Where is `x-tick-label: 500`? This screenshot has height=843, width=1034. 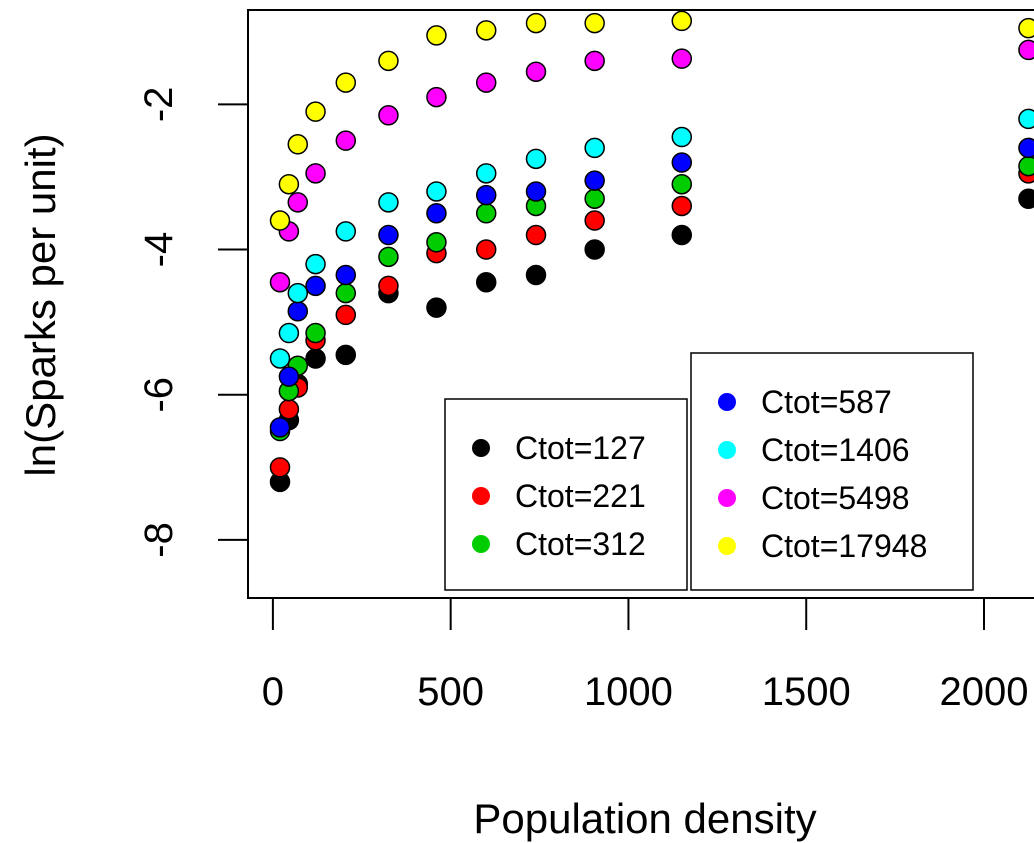 x-tick-label: 500 is located at coordinates (450, 692).